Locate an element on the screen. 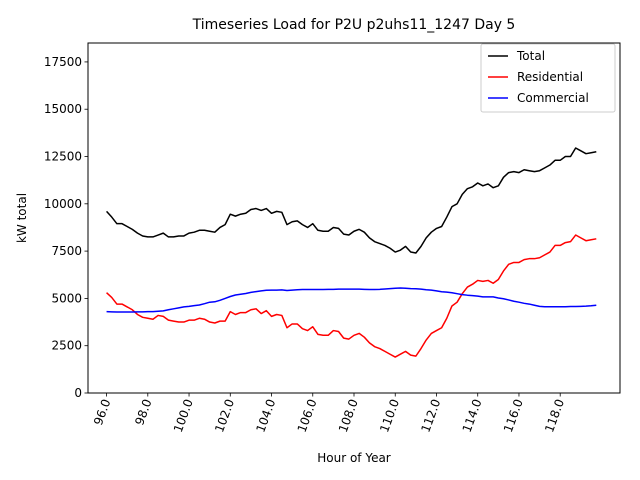  legend-box is located at coordinates (548, 78).